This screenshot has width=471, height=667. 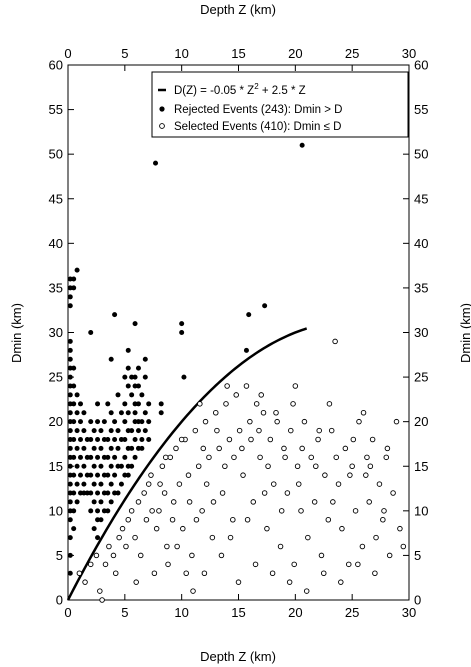 I want to click on y-tick-label-right: 5, so click(x=417, y=555).